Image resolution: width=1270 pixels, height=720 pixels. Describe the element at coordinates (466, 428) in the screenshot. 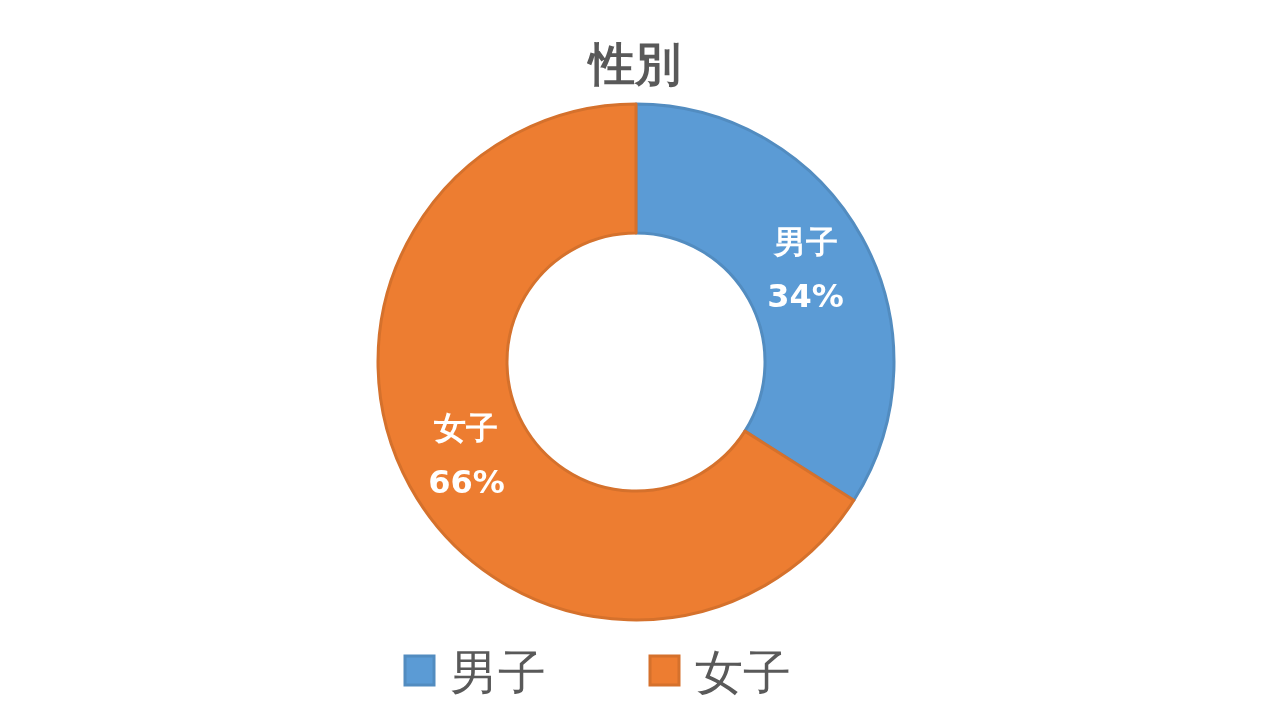

I see `slice-label: 女子` at that location.